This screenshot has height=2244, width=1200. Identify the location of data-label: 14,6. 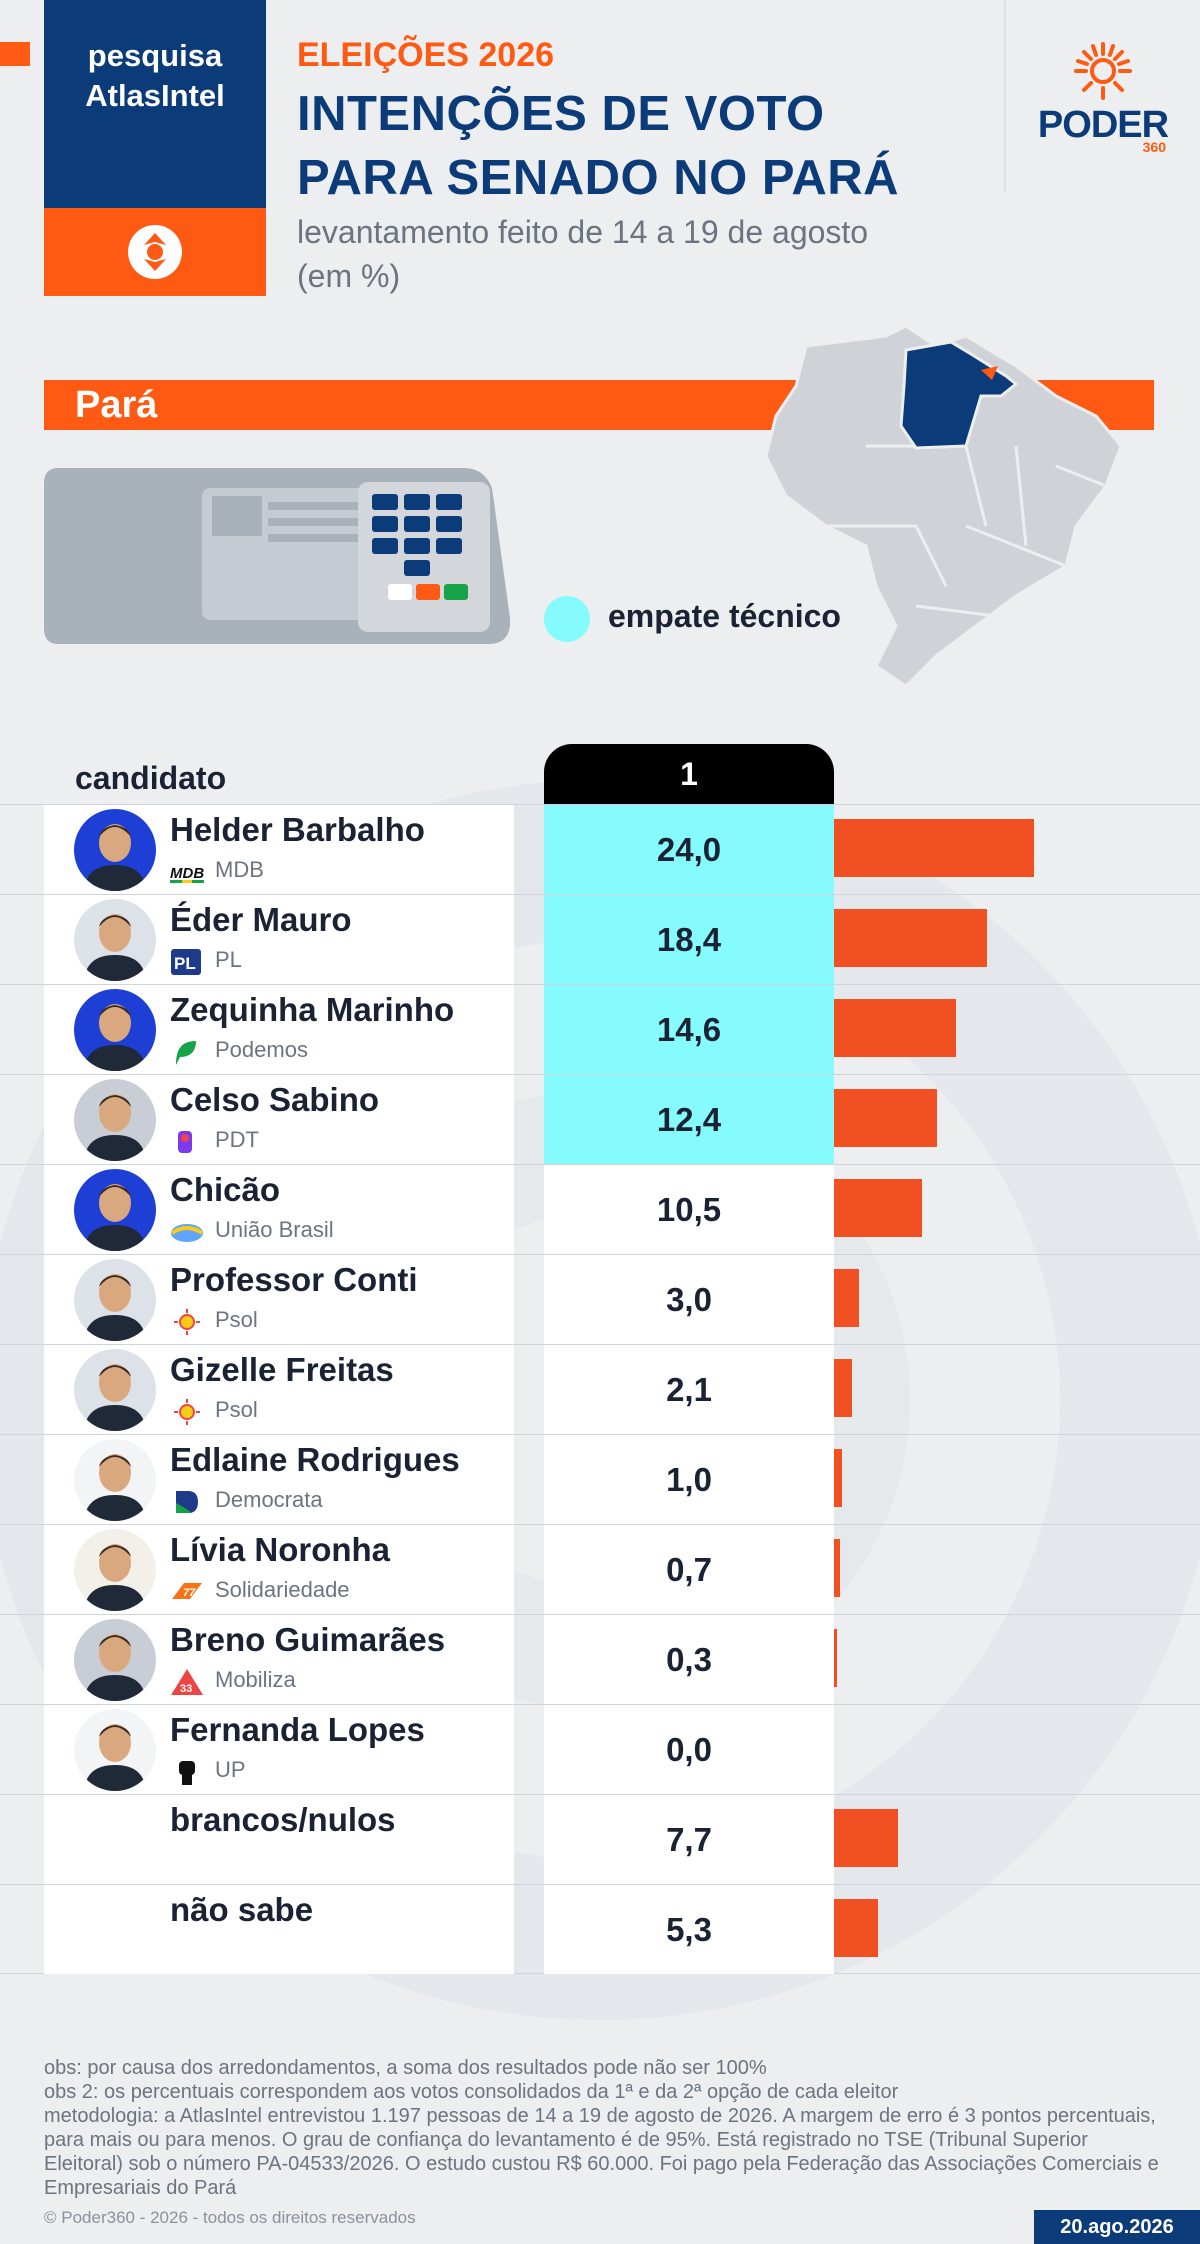
(689, 1029).